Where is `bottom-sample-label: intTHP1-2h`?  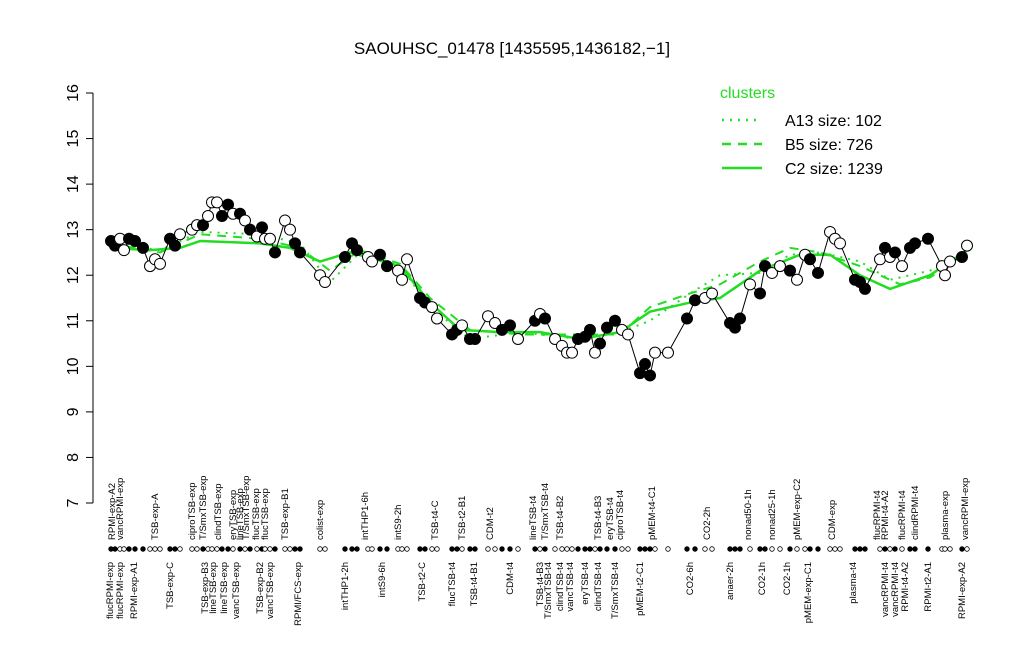 bottom-sample-label: intTHP1-2h is located at coordinates (345, 586).